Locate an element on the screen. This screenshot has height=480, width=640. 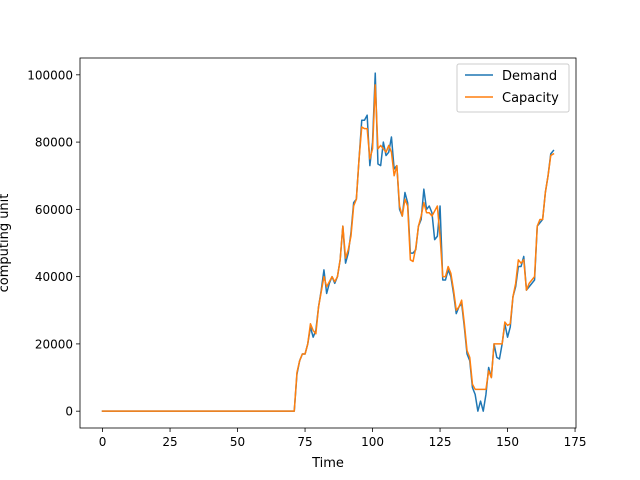
y-tick-label: 40000 is located at coordinates (54, 277).